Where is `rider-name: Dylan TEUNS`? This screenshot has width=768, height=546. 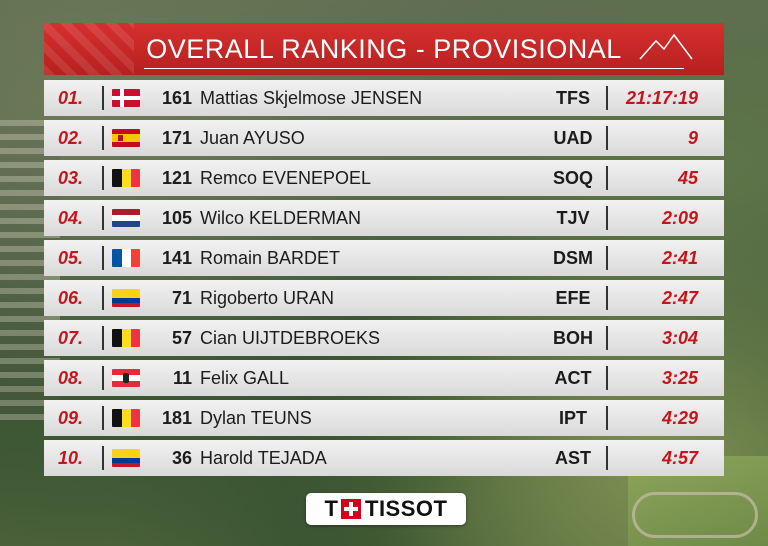 rider-name: Dylan TEUNS is located at coordinates (256, 417).